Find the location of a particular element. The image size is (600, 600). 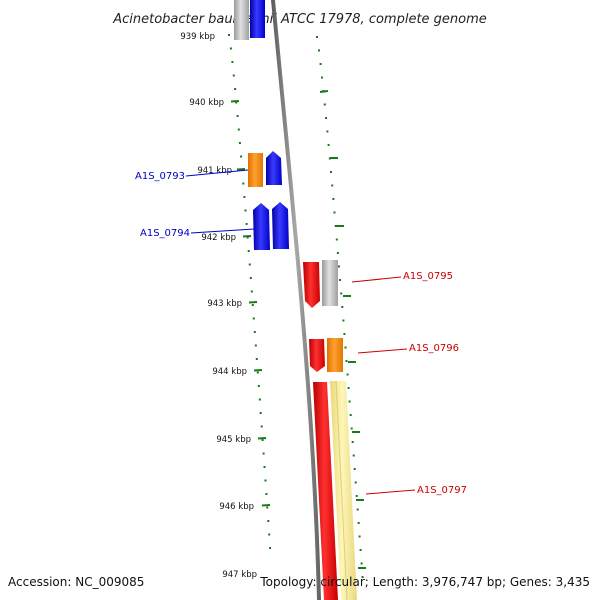

right-tick-dots is located at coordinates (340, 307).